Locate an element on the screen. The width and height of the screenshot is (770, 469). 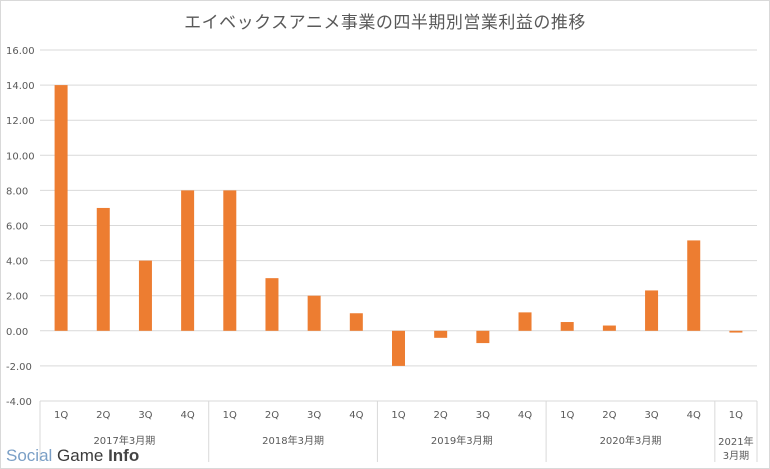
y-tick-label: 10.00 is located at coordinates (20, 156).